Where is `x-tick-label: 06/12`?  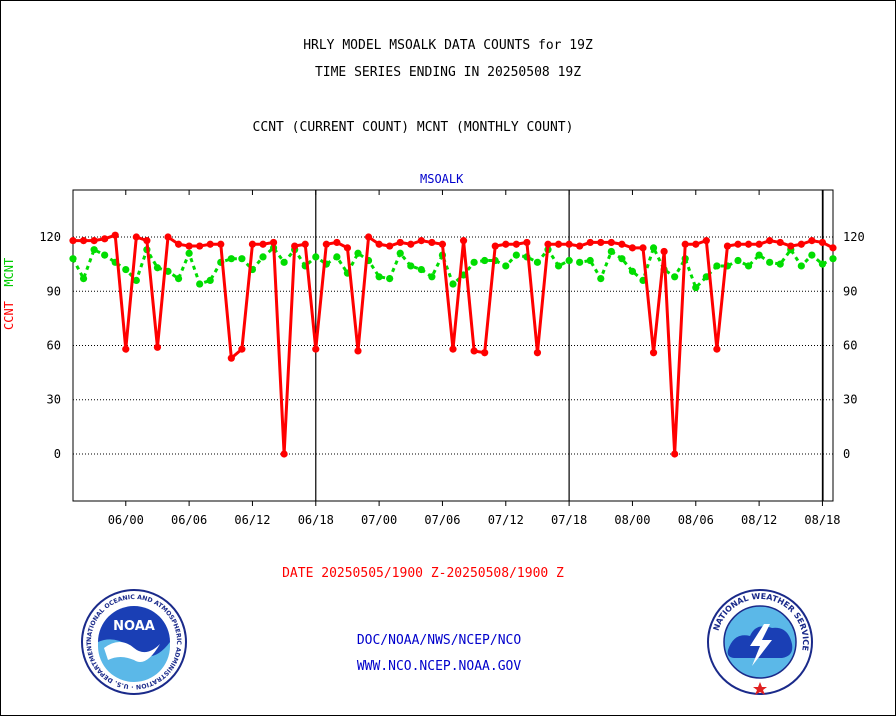
x-tick-label: 06/12 is located at coordinates (252, 520).